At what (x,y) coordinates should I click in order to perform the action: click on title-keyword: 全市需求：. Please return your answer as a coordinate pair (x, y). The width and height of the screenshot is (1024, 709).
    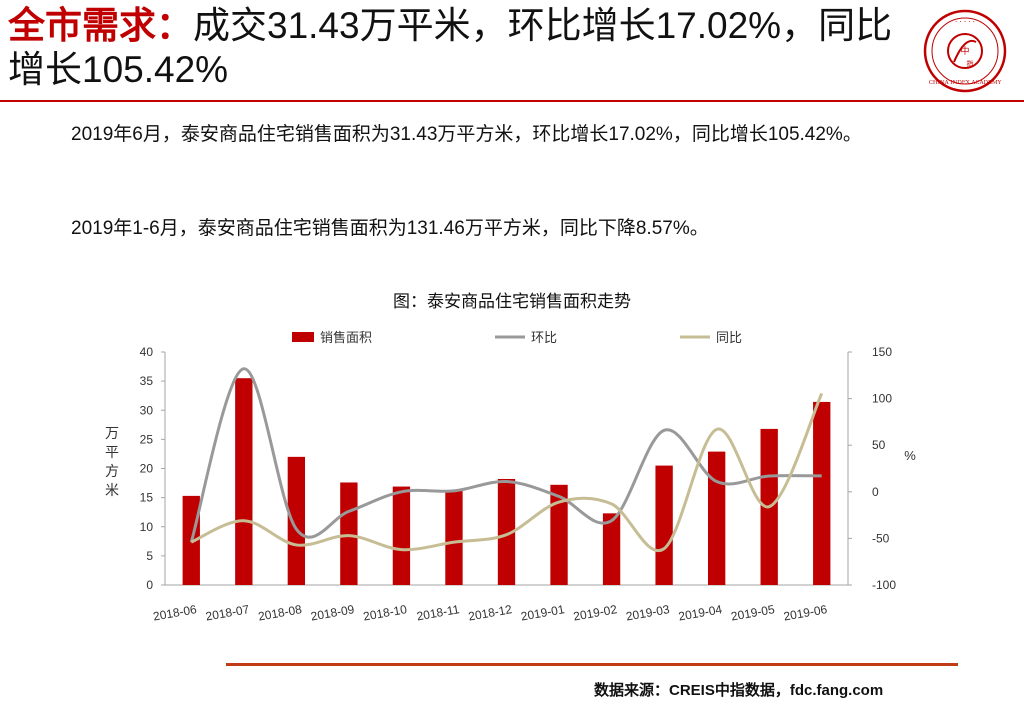
    Looking at the image, I should click on (100, 25).